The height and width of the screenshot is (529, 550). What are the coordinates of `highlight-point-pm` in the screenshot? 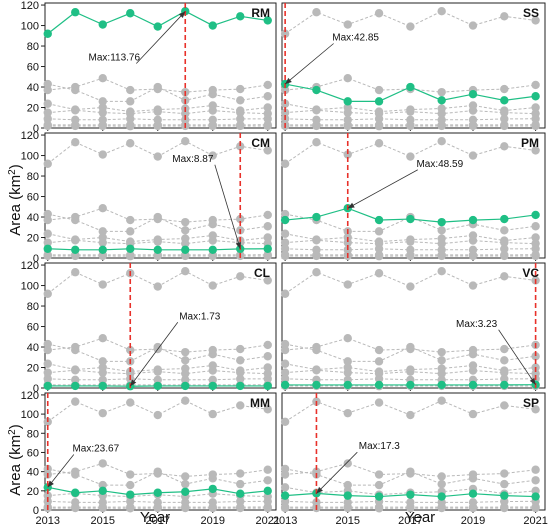 It's located at (379, 220).